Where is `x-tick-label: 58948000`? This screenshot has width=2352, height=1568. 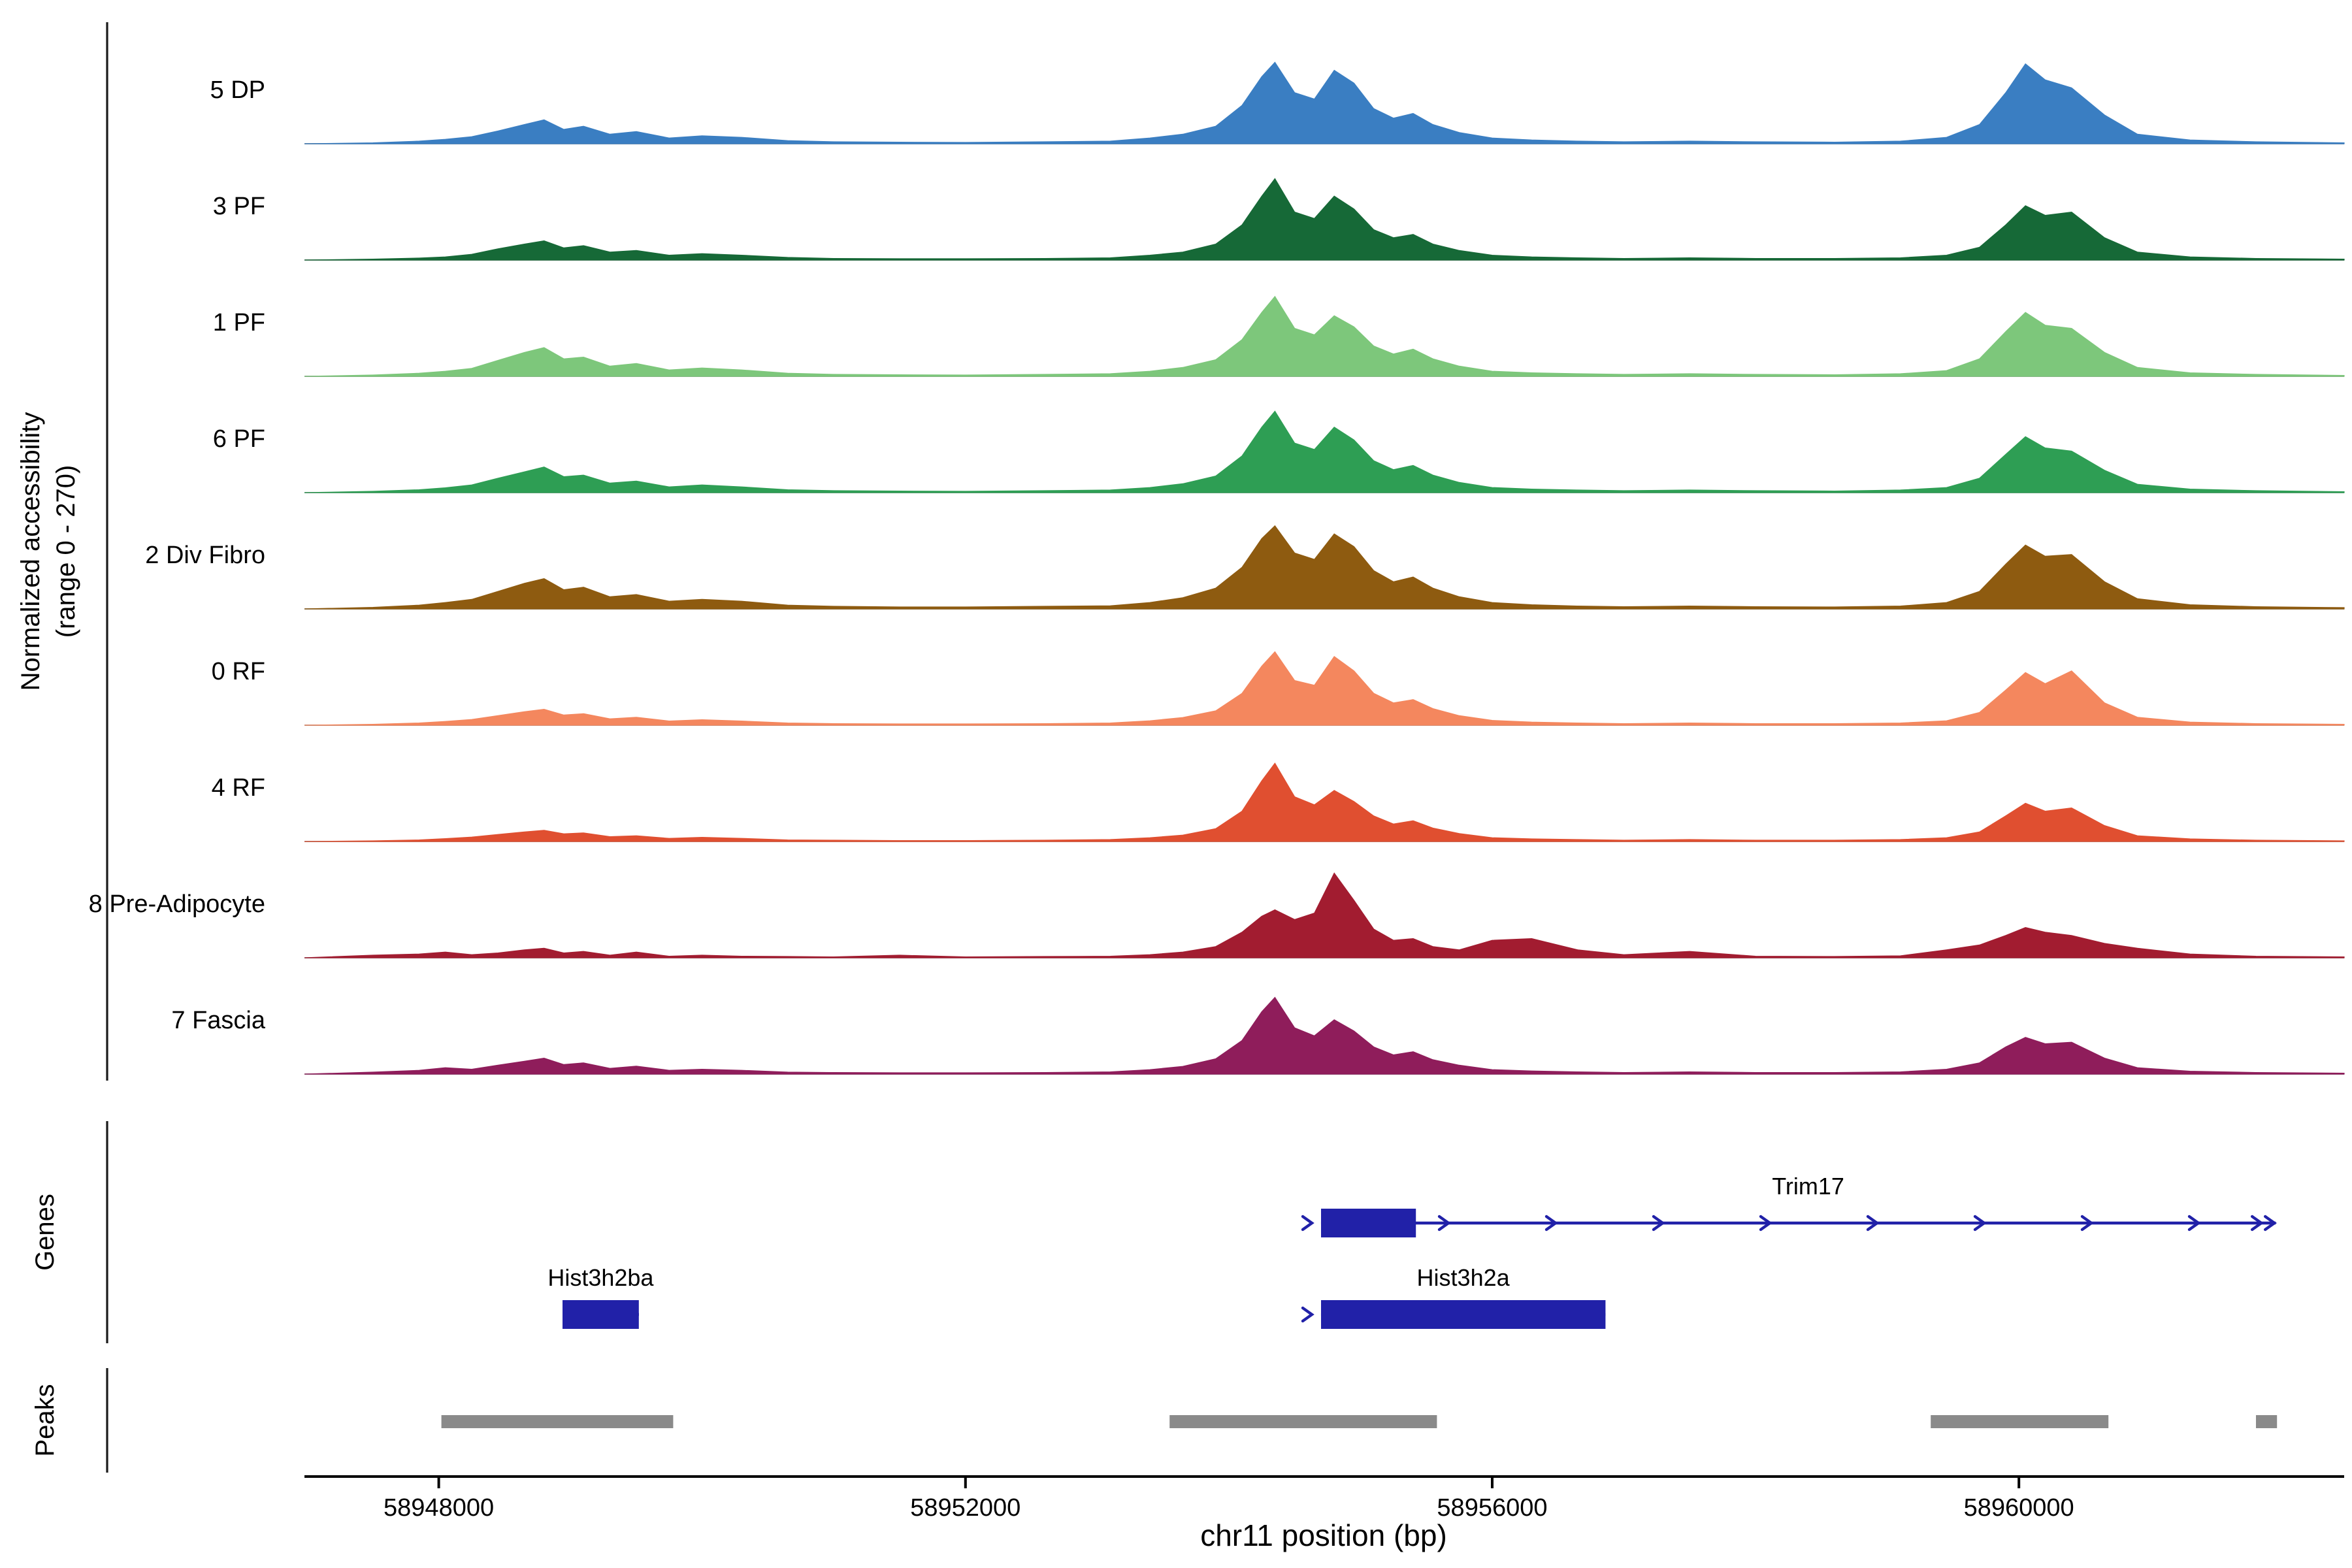
x-tick-label: 58948000 is located at coordinates (439, 1508).